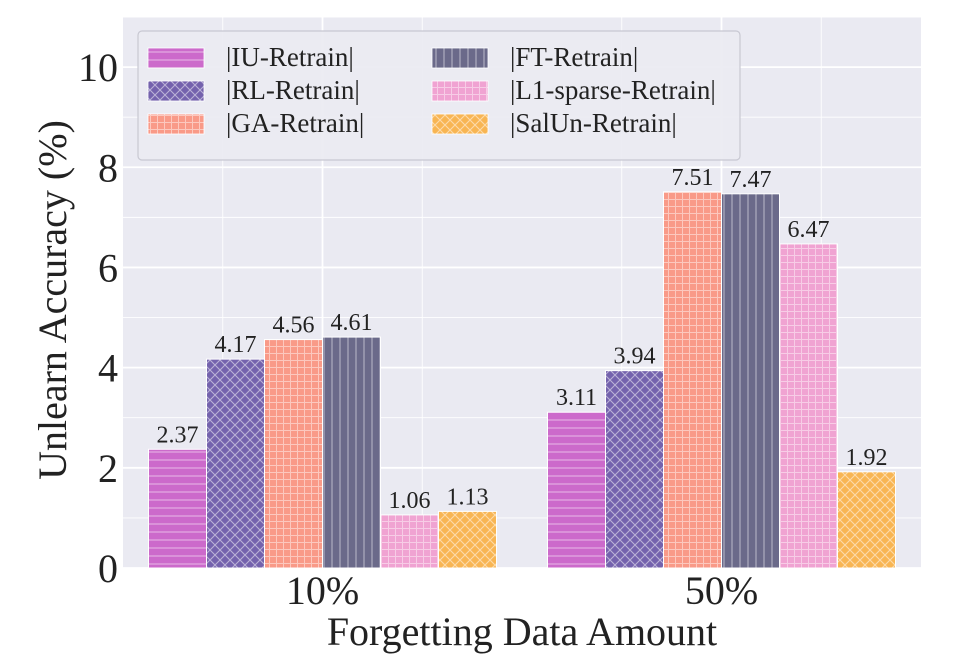 The height and width of the screenshot is (668, 968). What do you see at coordinates (108, 468) in the screenshot?
I see `y-tick-label: 2` at bounding box center [108, 468].